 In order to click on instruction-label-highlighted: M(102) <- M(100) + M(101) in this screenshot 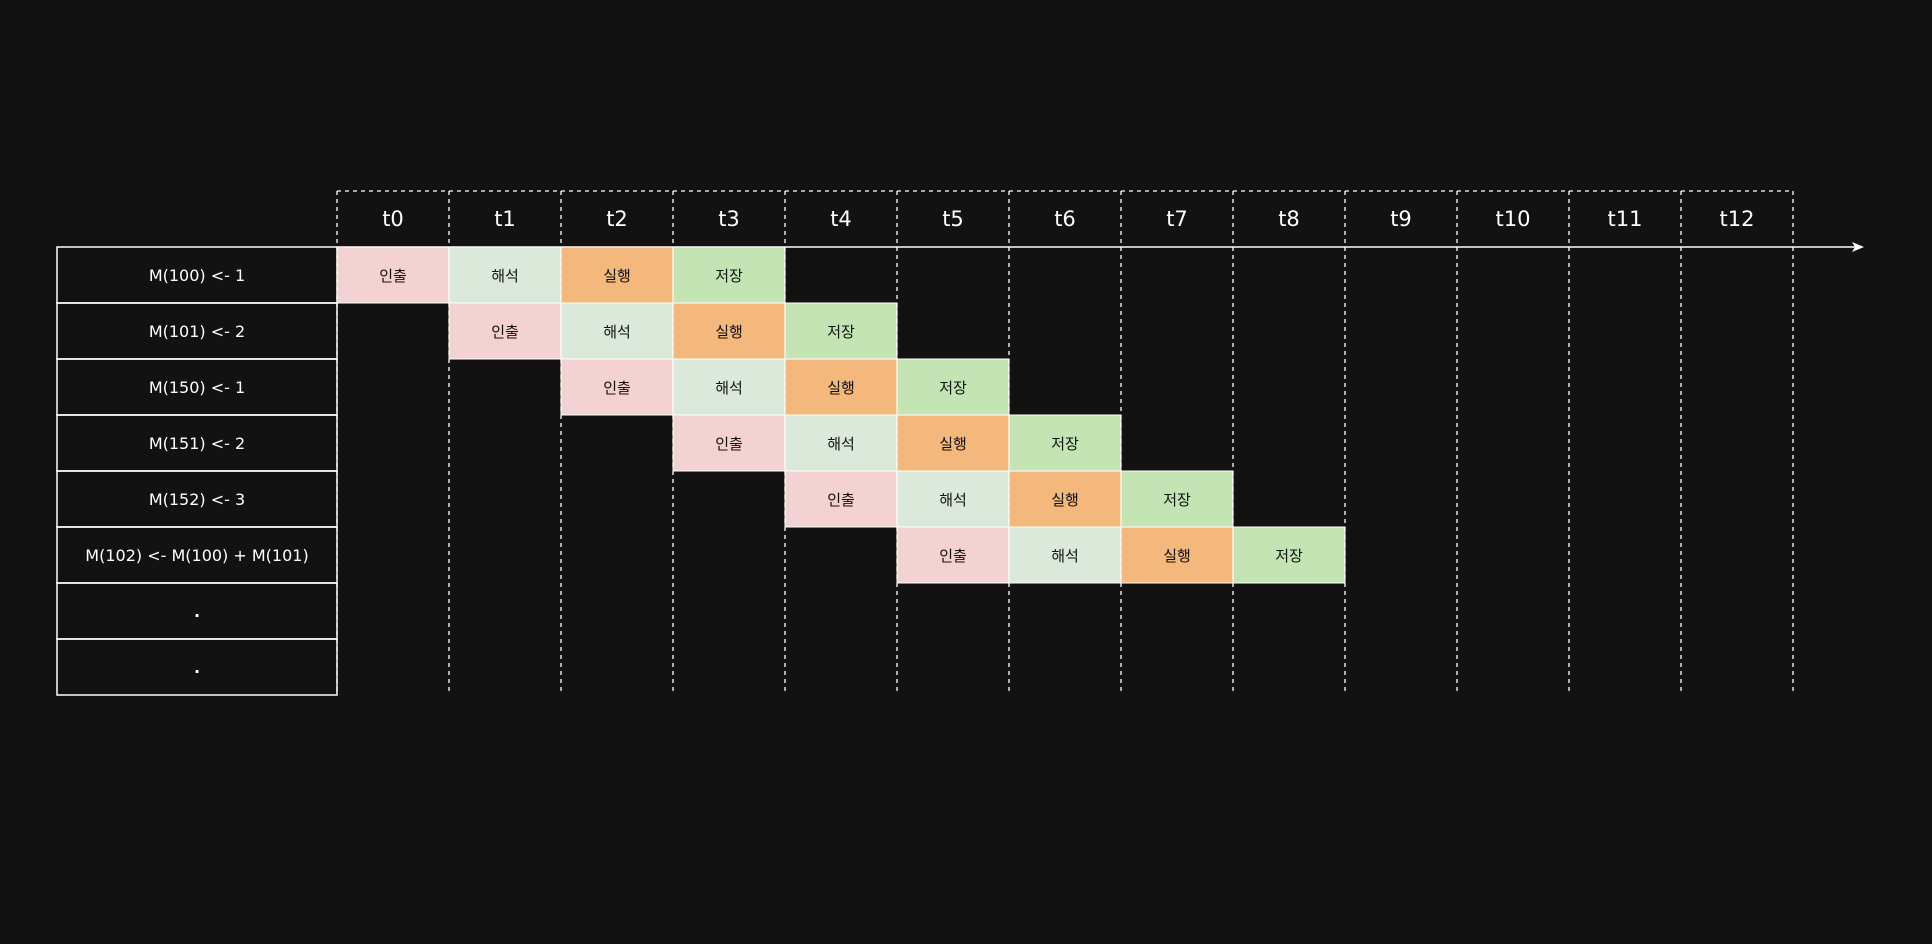, I will do `click(196, 555)`.